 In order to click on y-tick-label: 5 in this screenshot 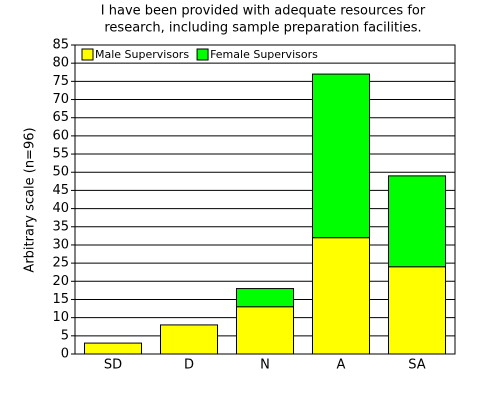, I will do `click(65, 335)`.